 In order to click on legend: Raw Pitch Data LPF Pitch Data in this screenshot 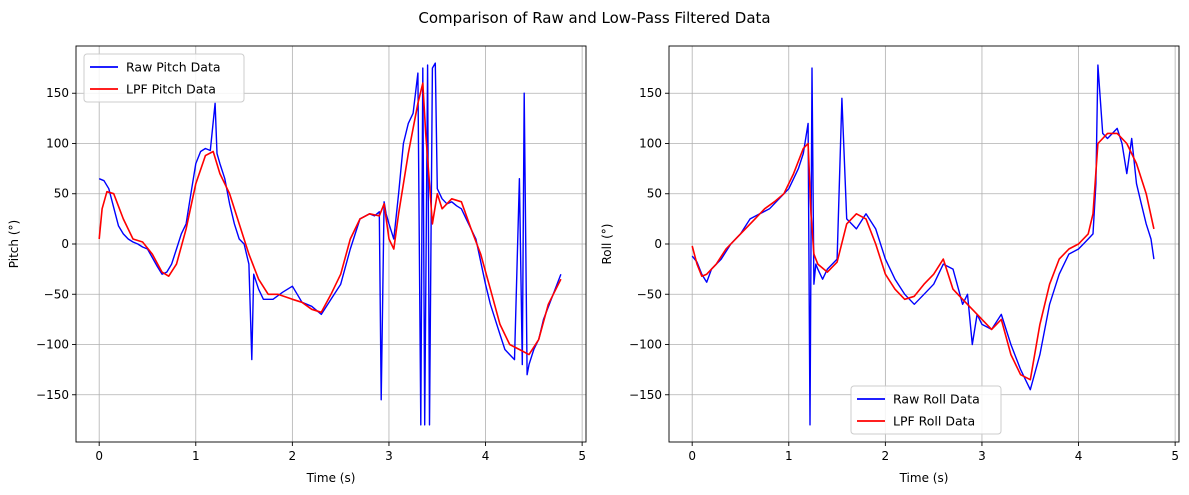, I will do `click(164, 78)`.